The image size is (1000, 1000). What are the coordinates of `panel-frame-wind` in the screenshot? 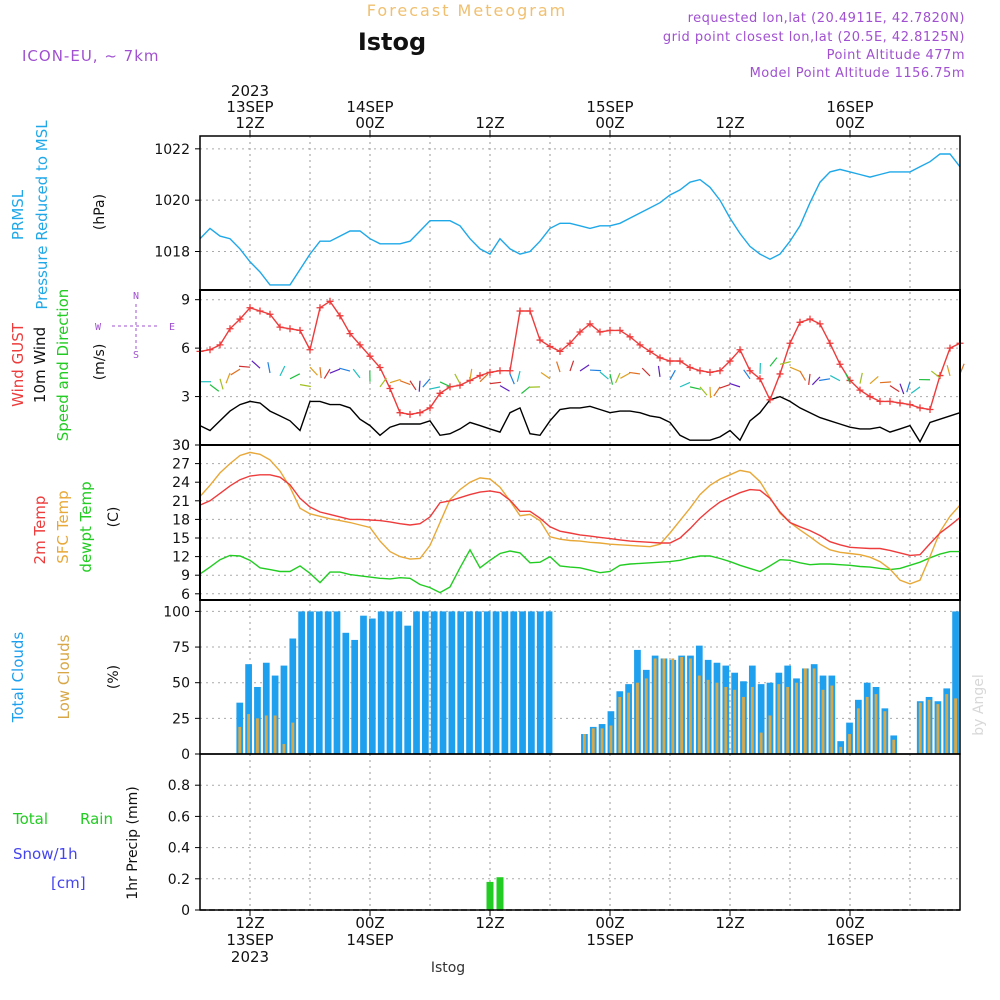 It's located at (580, 367).